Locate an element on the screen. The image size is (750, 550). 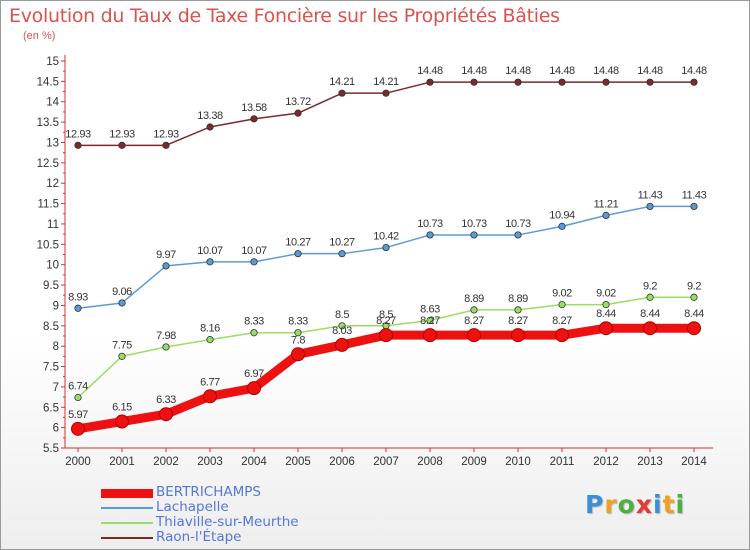
data-label-thiaville-sur-meurthe: 8.16 is located at coordinates (210, 329).